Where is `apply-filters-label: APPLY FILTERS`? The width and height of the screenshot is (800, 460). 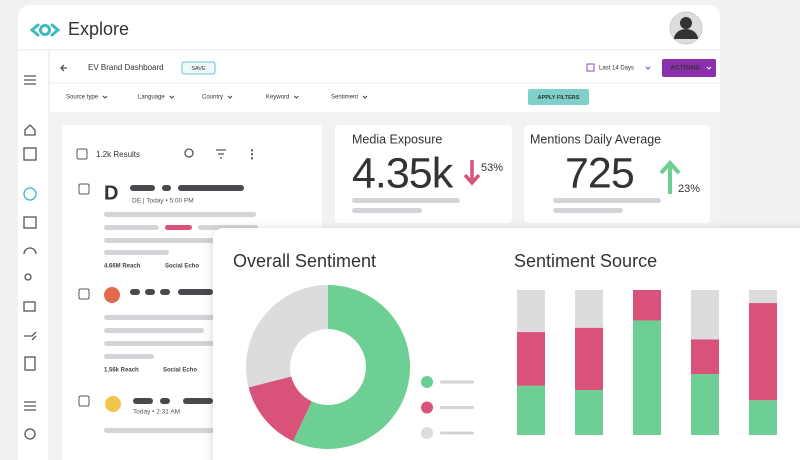
apply-filters-label: APPLY FILTERS is located at coordinates (559, 98).